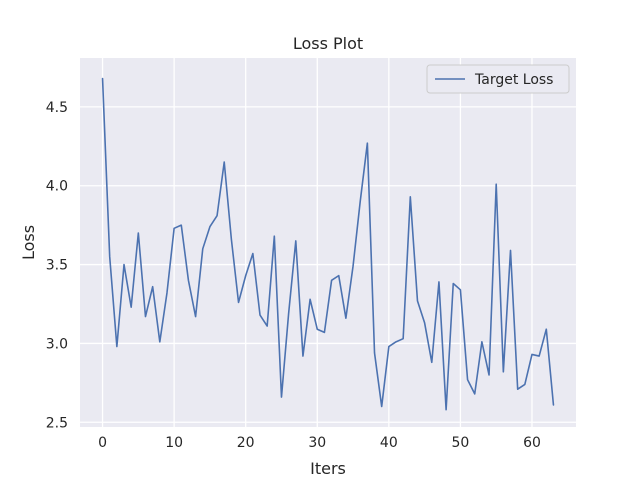  Describe the element at coordinates (317, 443) in the screenshot. I see `x-tick-label: 30` at that location.